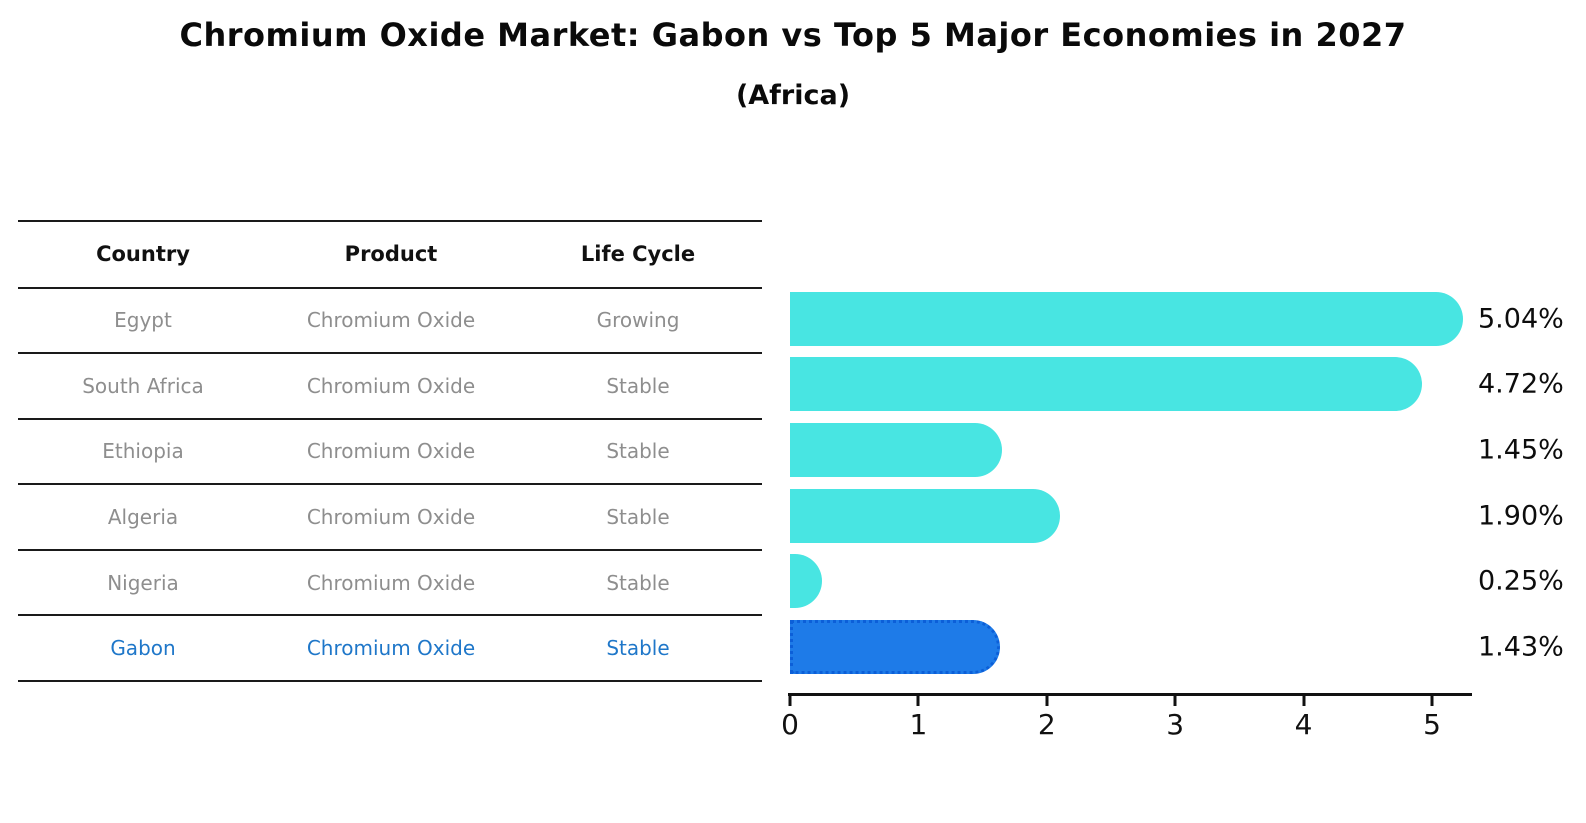 The height and width of the screenshot is (823, 1586). I want to click on x-tick-label: 4, so click(1303, 724).